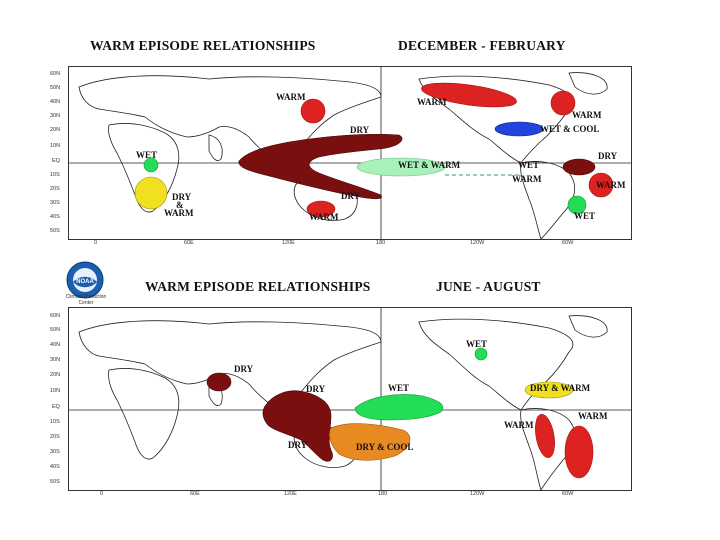 The height and width of the screenshot is (540, 720). I want to click on dry-region-india, so click(219, 382).